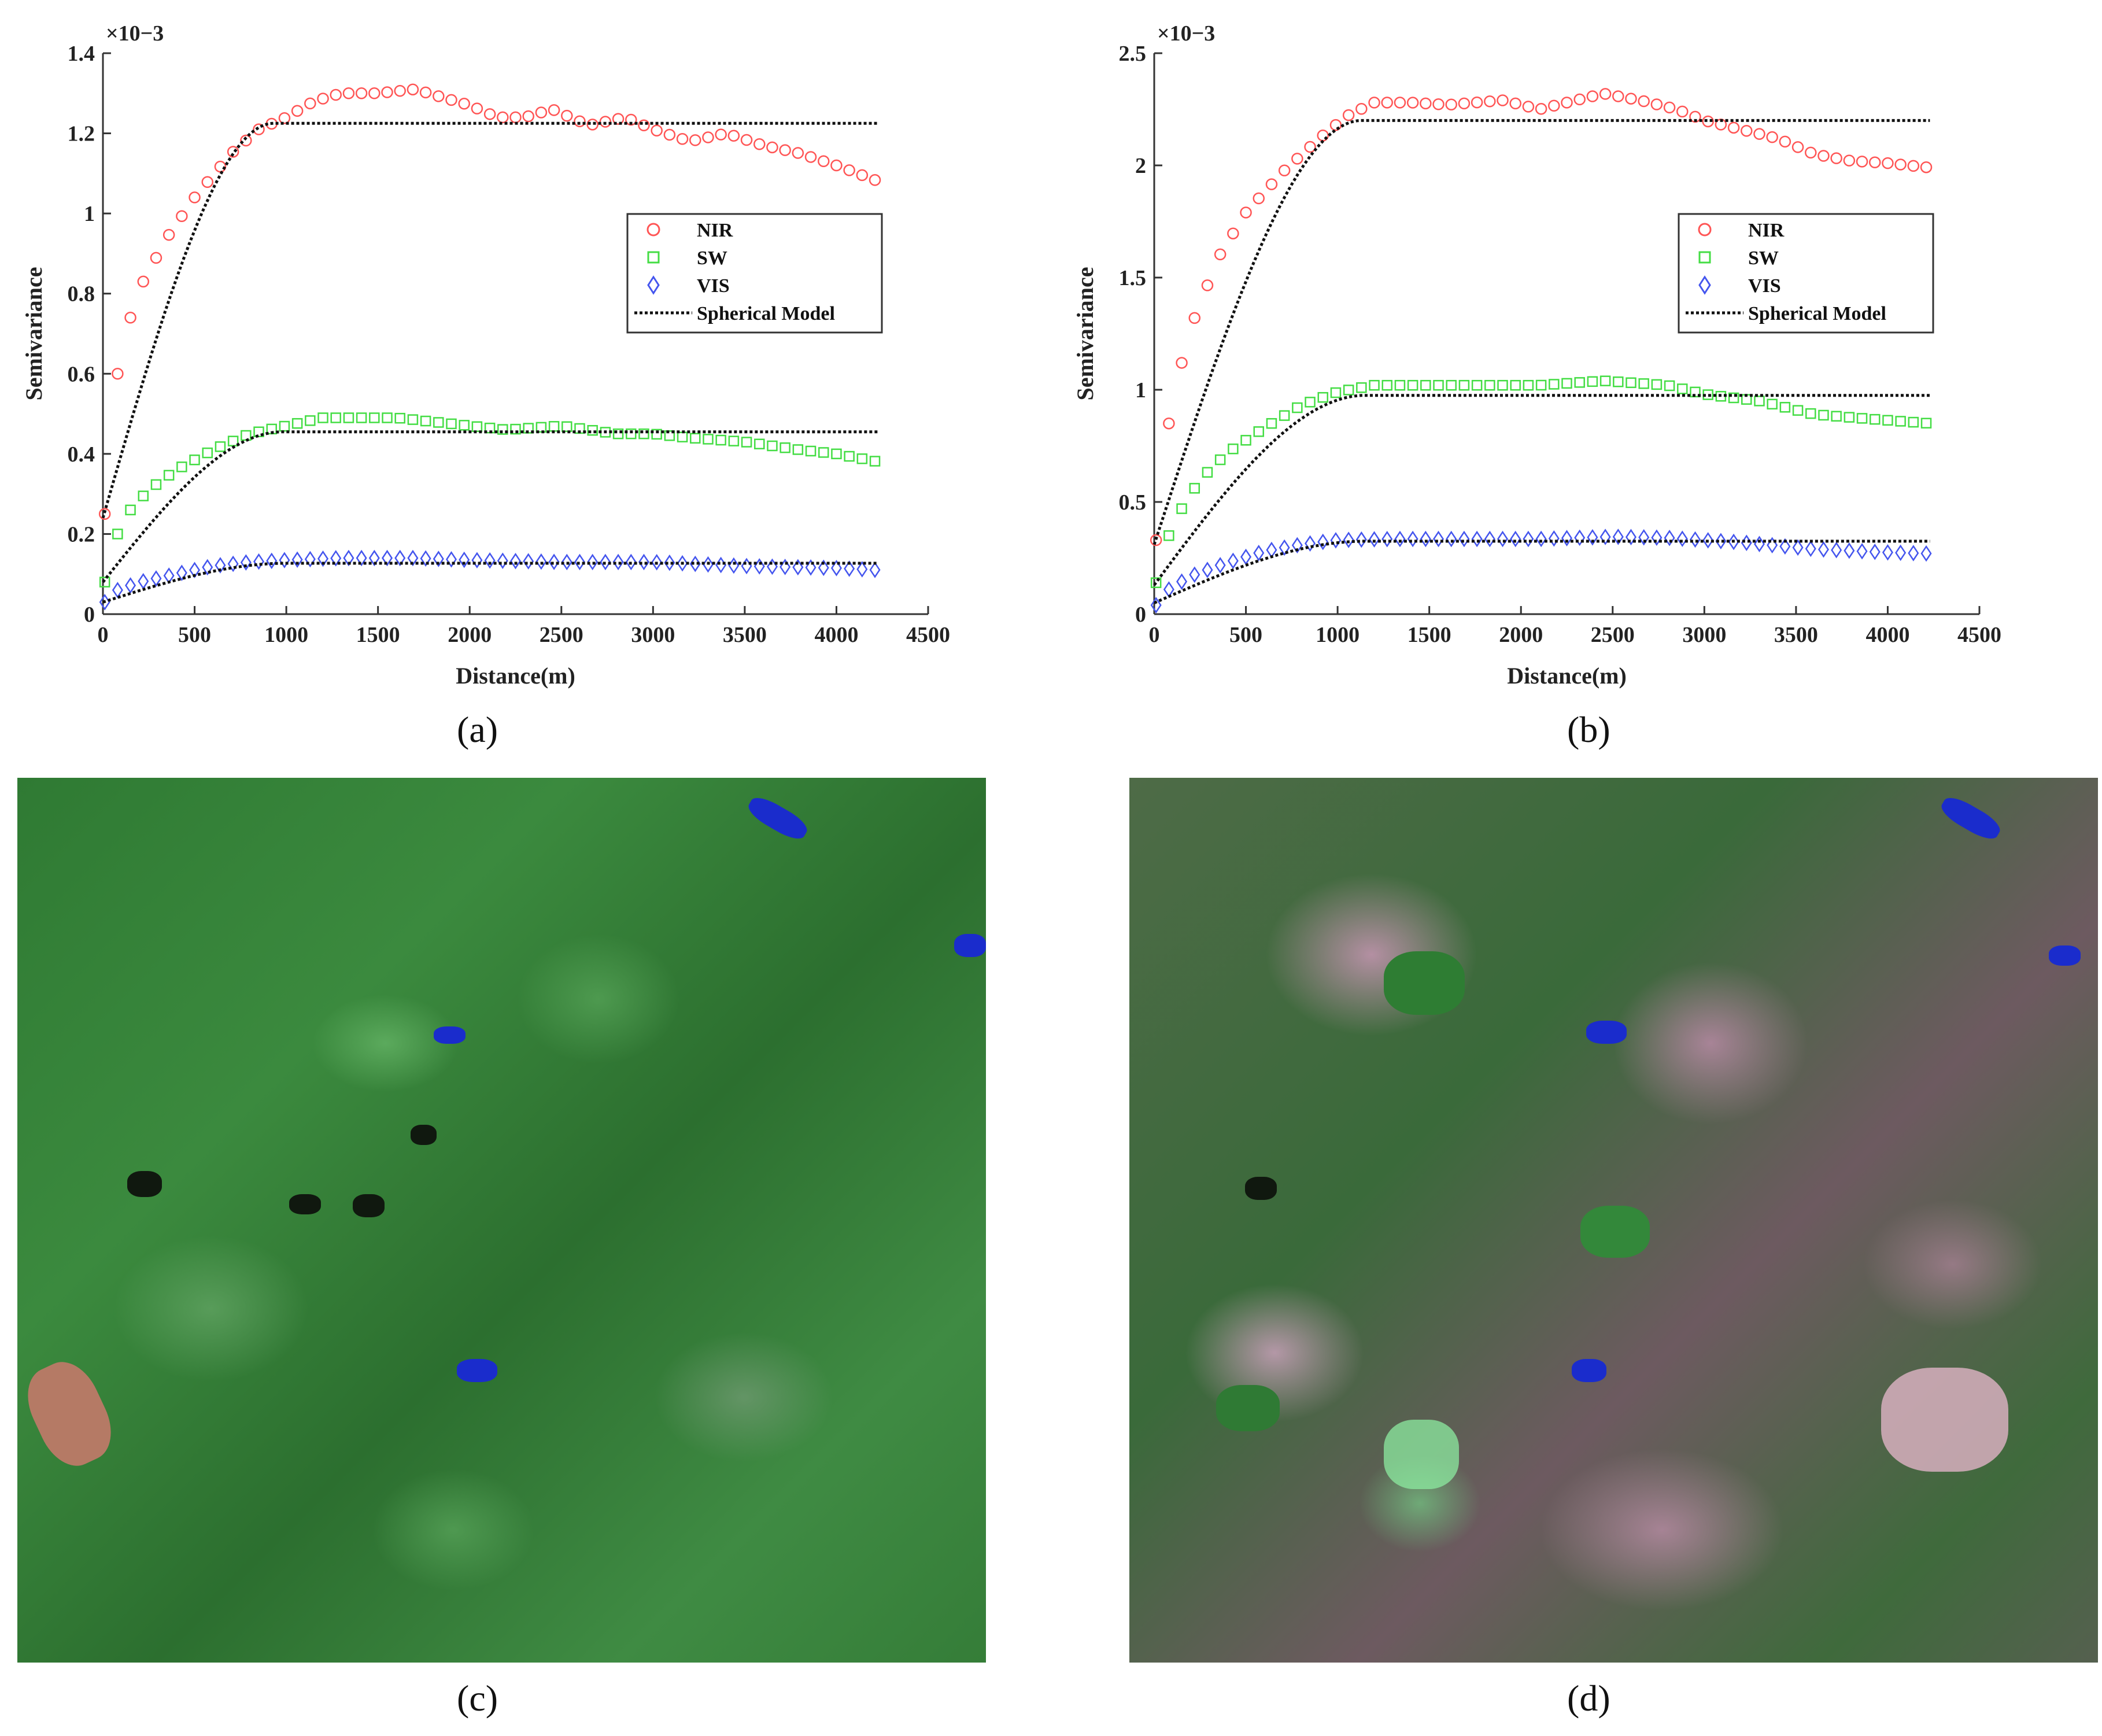 The height and width of the screenshot is (1736, 2102). Describe the element at coordinates (561, 635) in the screenshot. I see `x-tick-label: 2500` at that location.